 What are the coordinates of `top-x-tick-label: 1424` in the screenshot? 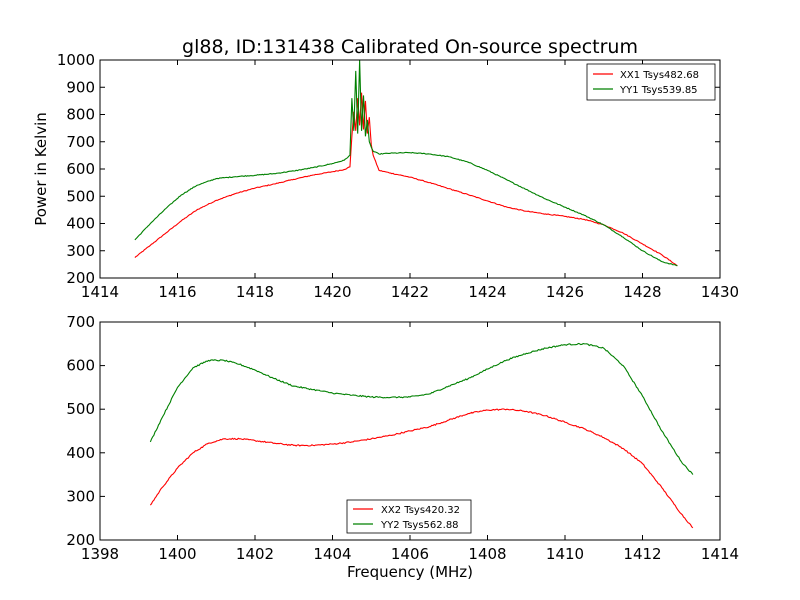 It's located at (487, 292).